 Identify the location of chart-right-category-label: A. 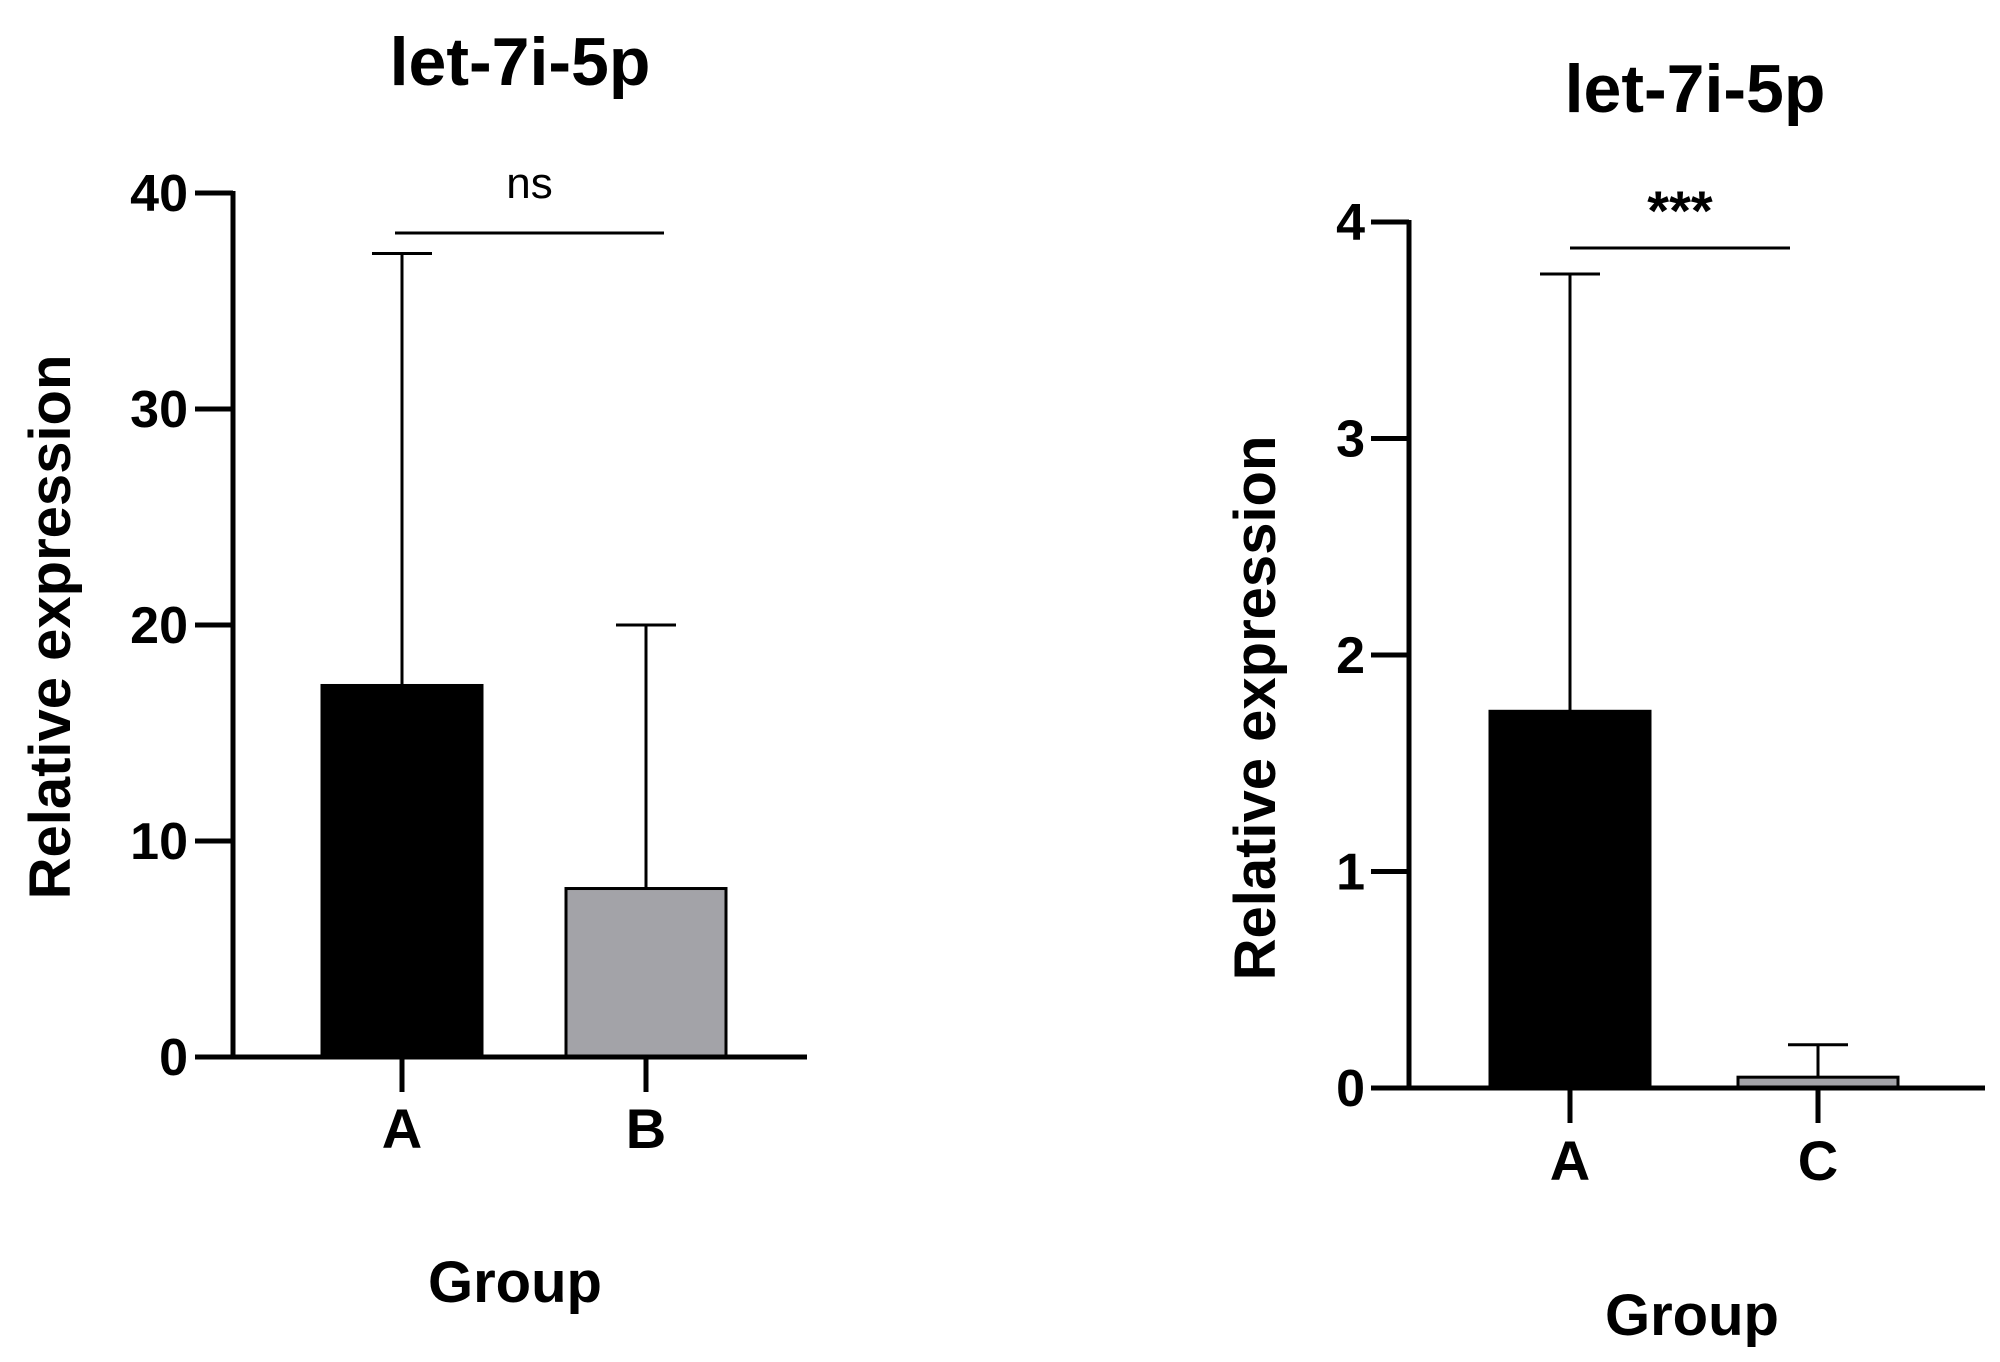
(1570, 1160).